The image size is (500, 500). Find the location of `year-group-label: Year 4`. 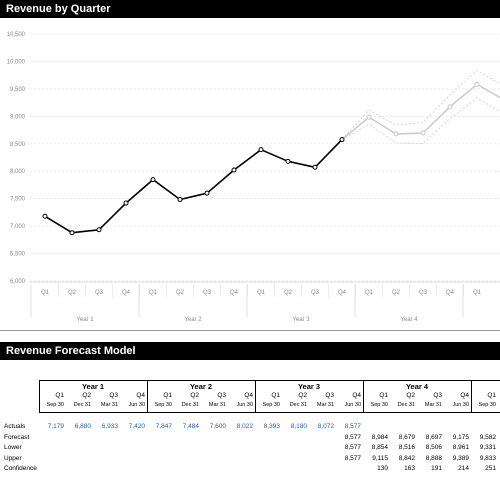

year-group-label: Year 4 is located at coordinates (409, 320).